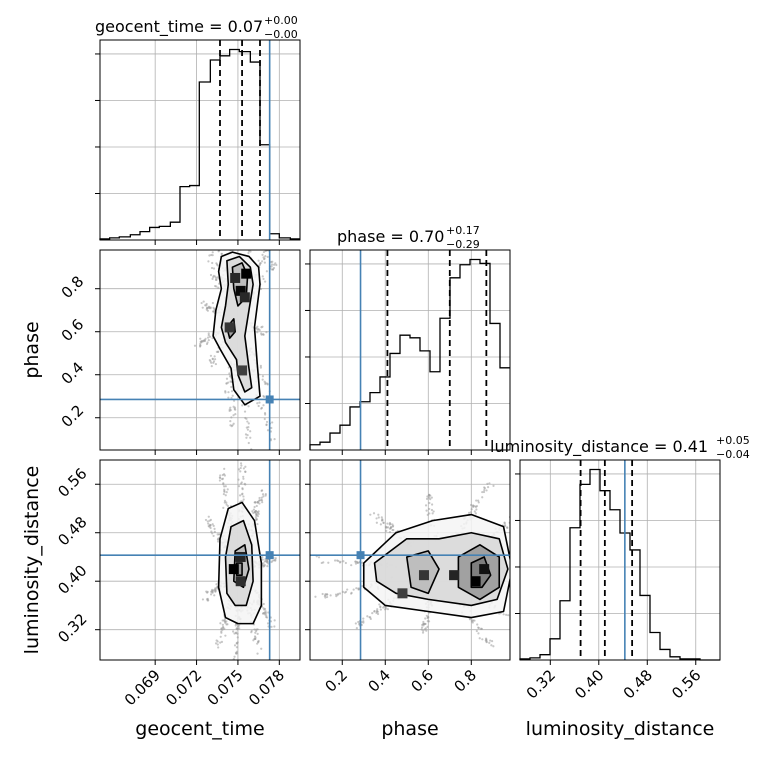 The image size is (760, 760). I want to click on title-luminosity-distance: luminosity_distance = 0.41, so click(599, 447).